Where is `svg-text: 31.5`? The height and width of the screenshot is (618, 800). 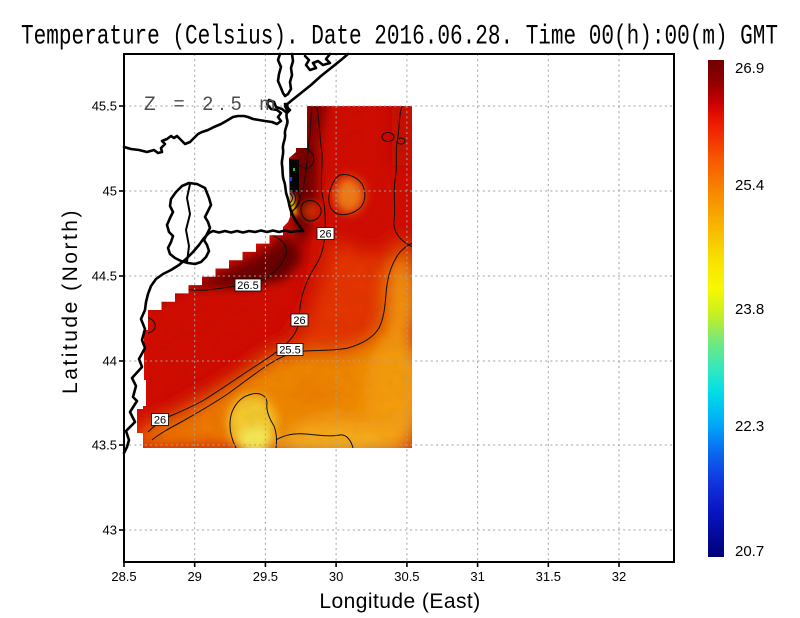
svg-text: 31.5 is located at coordinates (548, 576).